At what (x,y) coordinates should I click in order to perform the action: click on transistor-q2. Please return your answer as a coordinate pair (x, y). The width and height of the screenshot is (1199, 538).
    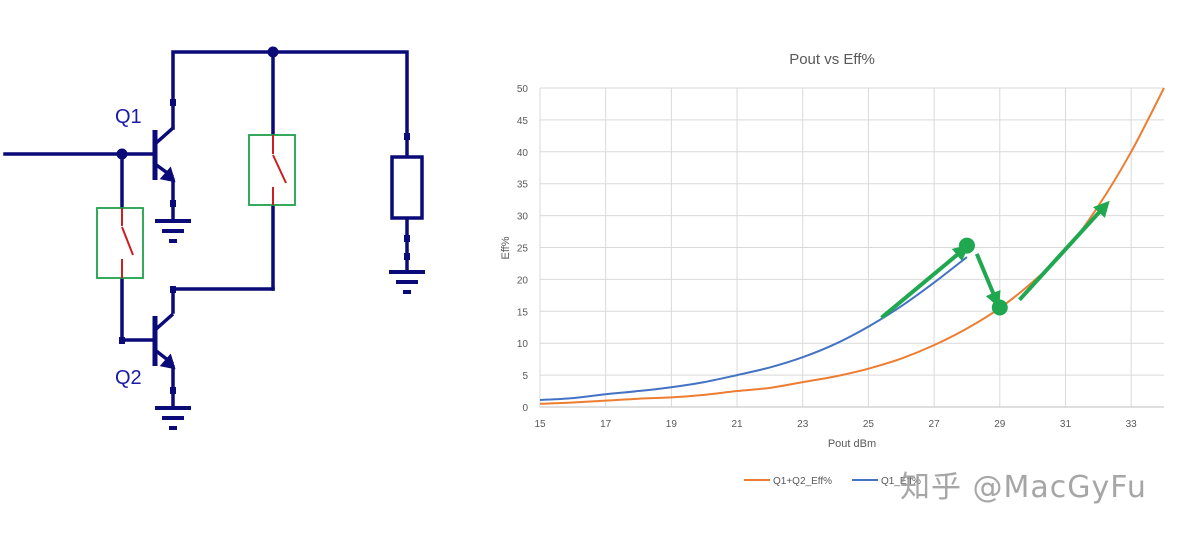
    Looking at the image, I should click on (164, 341).